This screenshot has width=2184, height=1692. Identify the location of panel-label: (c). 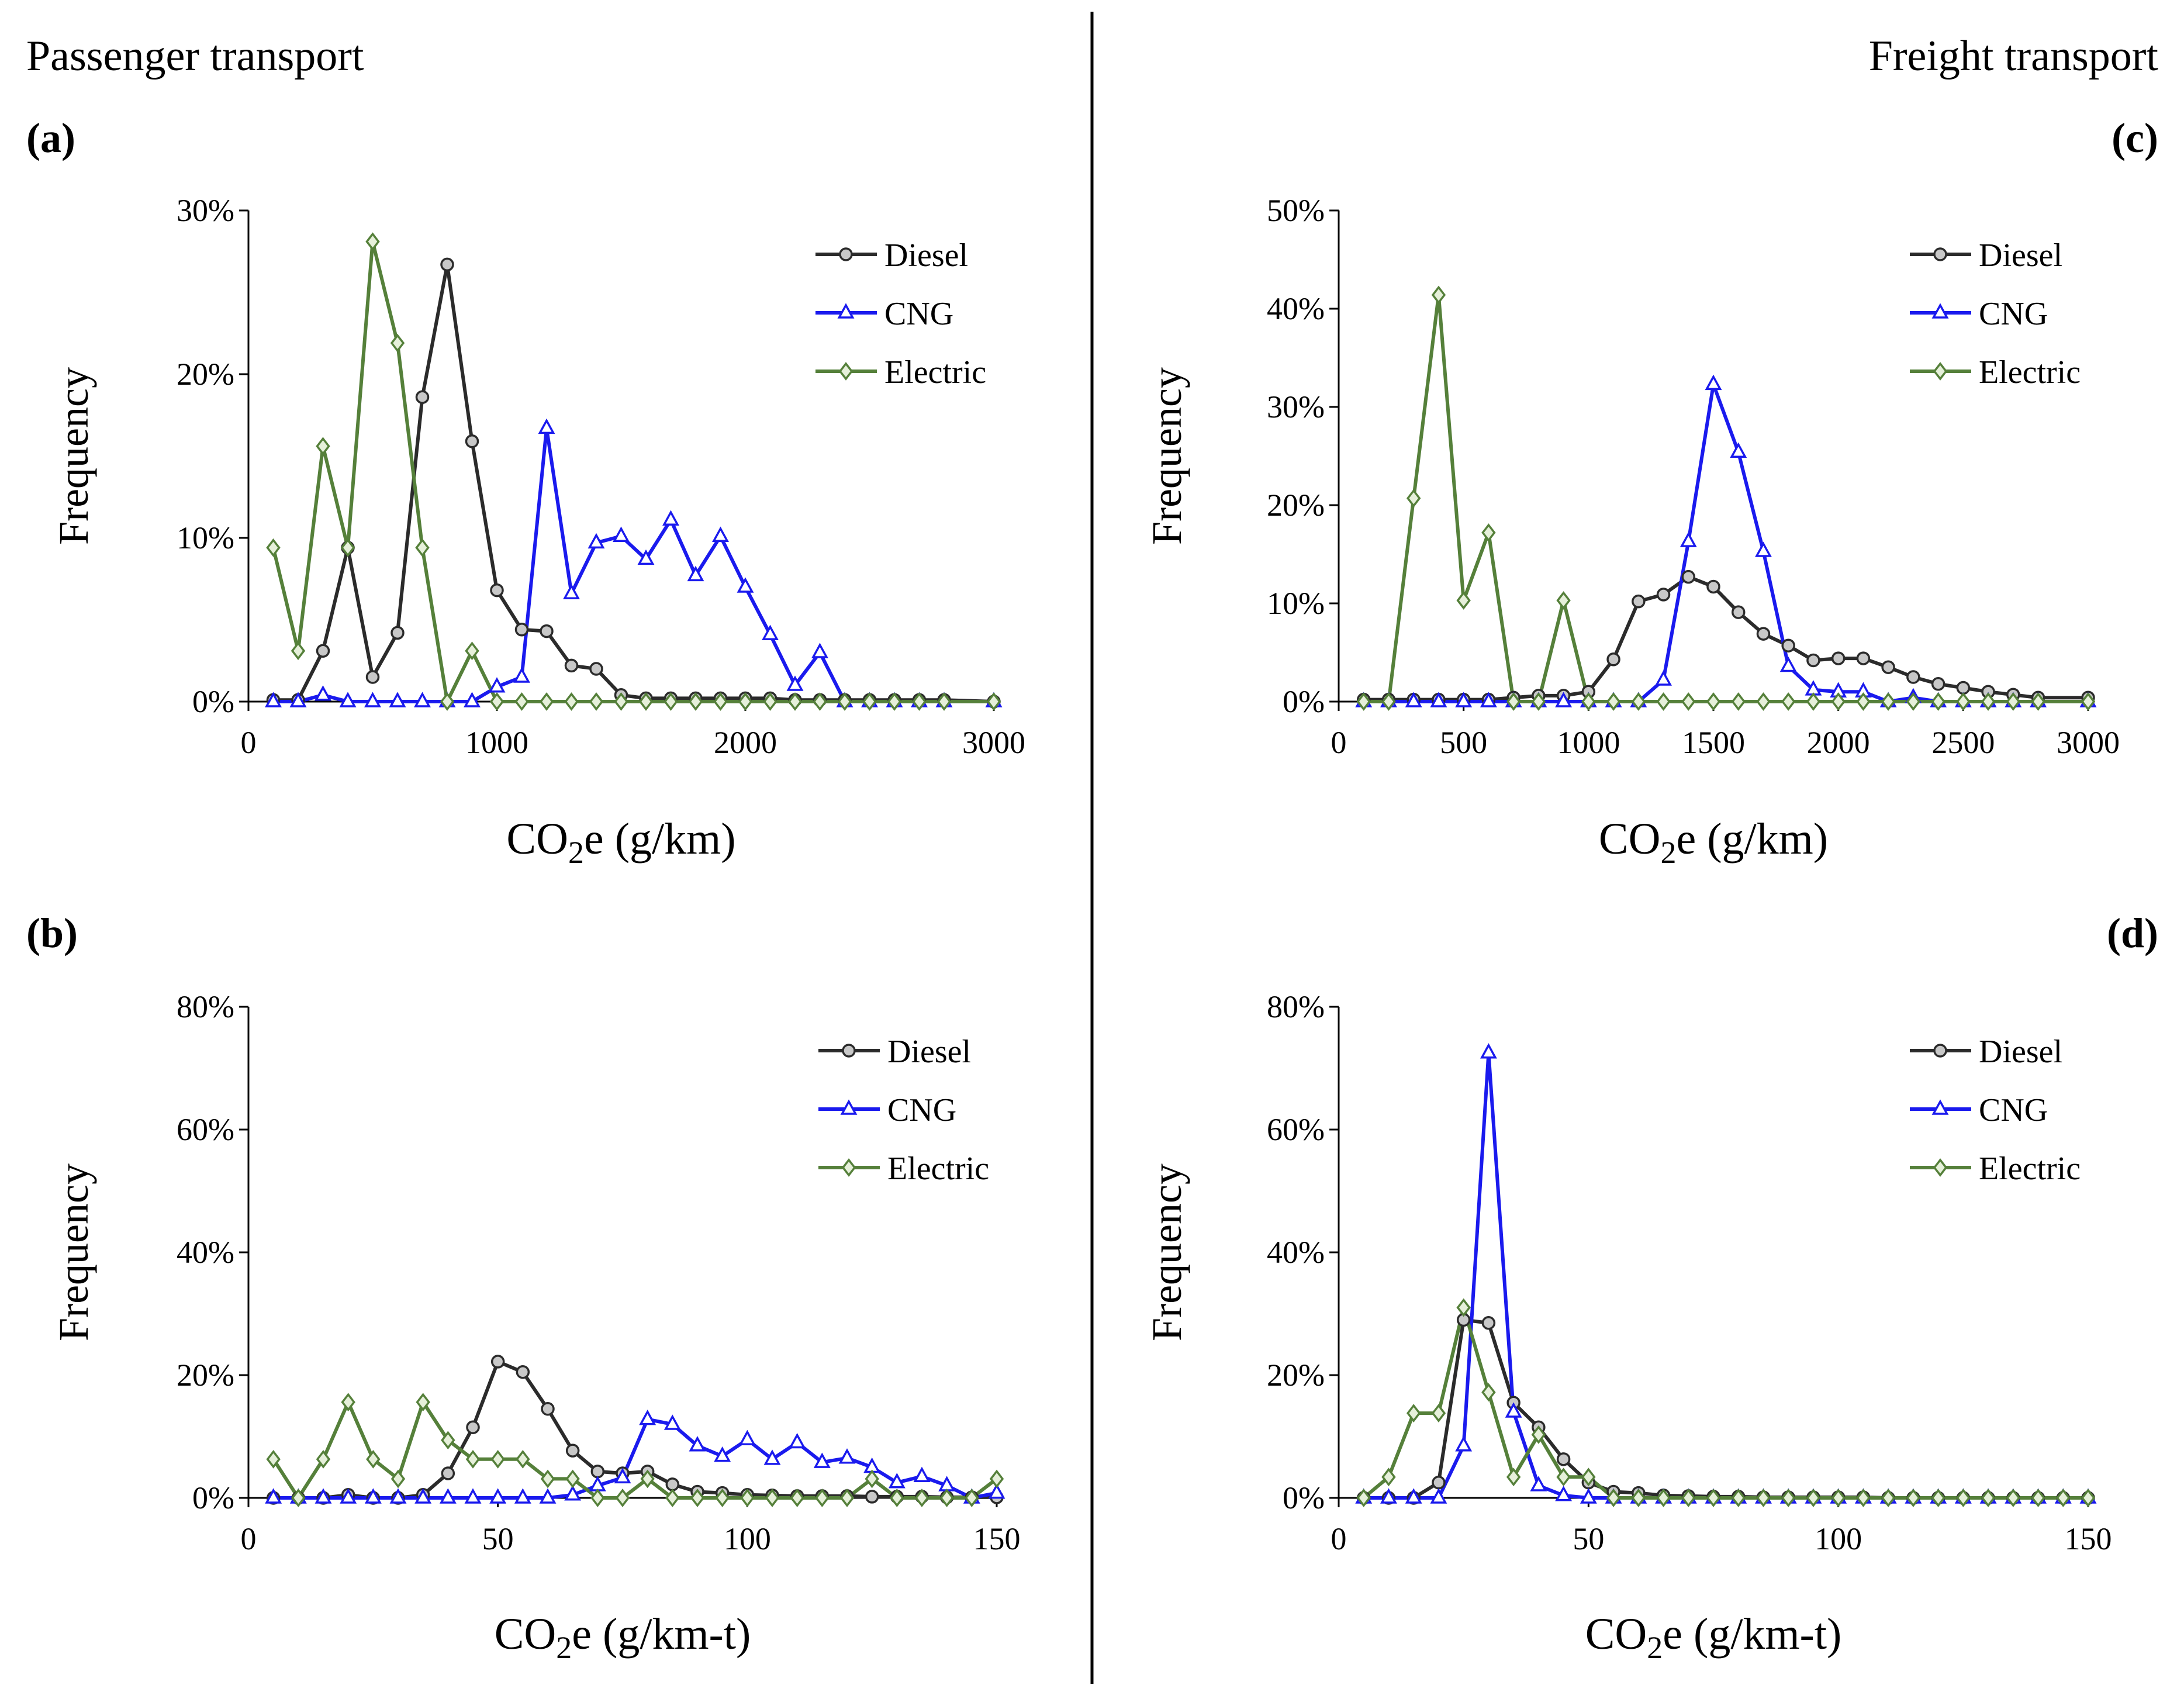
(2135, 138).